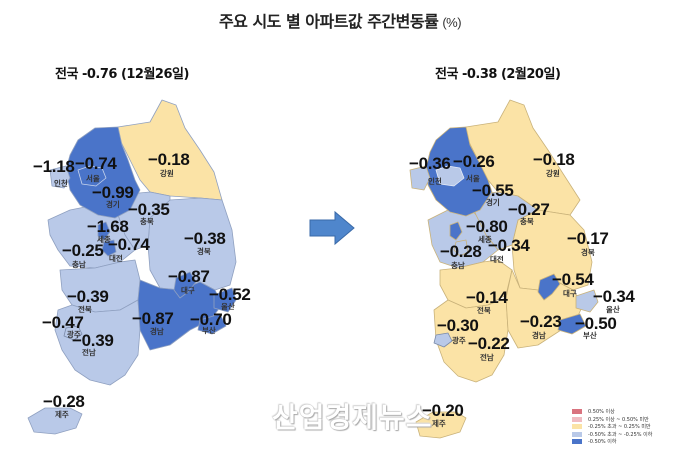  Describe the element at coordinates (498, 74) in the screenshot. I see `map-subtitle: 전국 -0.38 (2월20일)` at that location.